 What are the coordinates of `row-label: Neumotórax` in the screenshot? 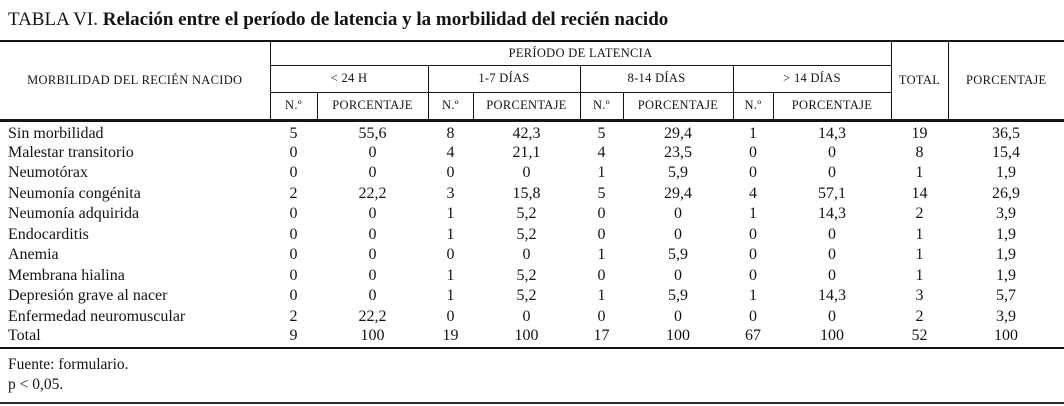 It's located at (48, 173).